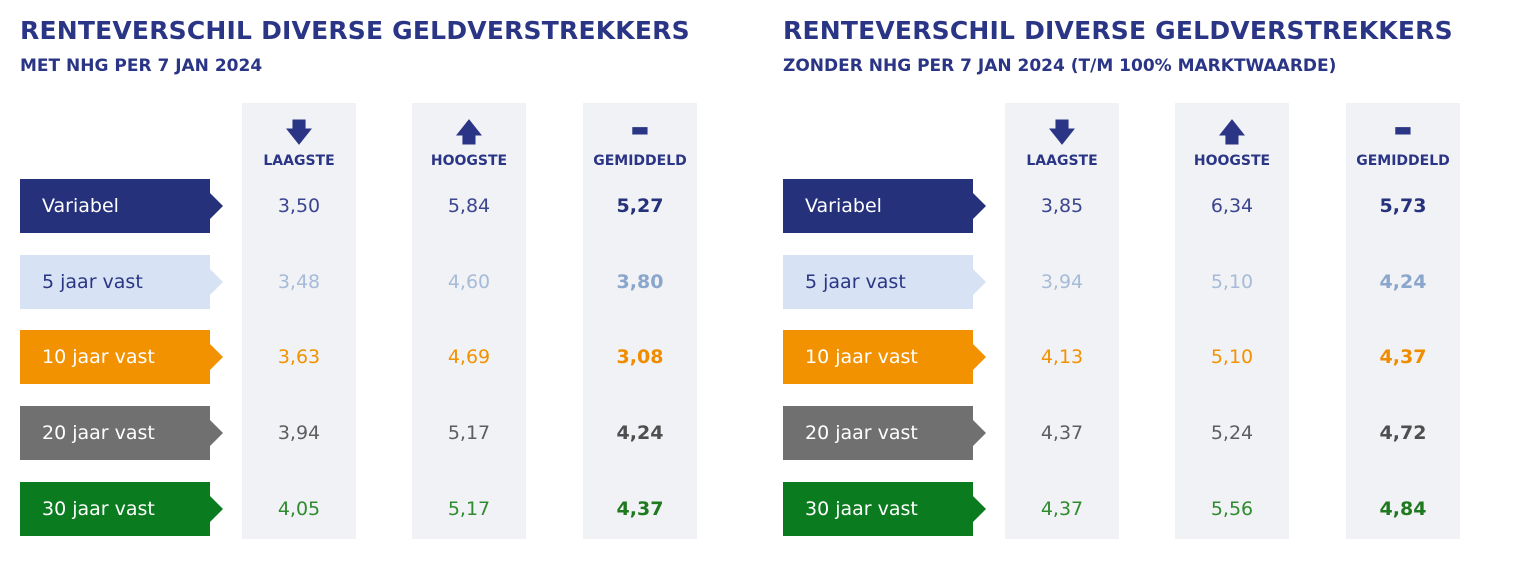  What do you see at coordinates (469, 282) in the screenshot?
I see `table-cell-value: 4,60` at bounding box center [469, 282].